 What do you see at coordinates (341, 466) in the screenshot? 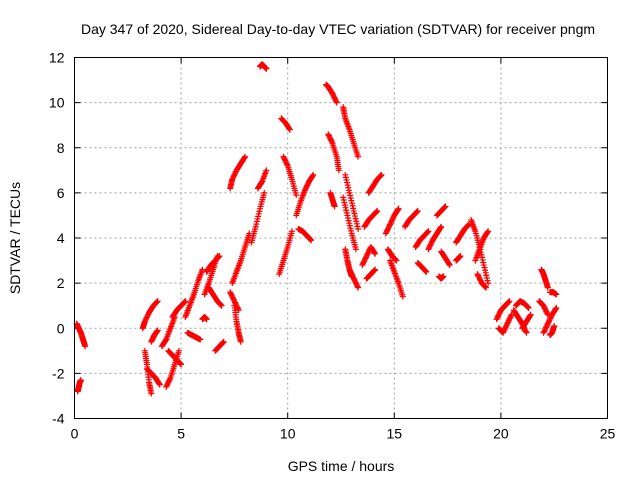
I see `x-axis-label: GPS time / hours` at bounding box center [341, 466].